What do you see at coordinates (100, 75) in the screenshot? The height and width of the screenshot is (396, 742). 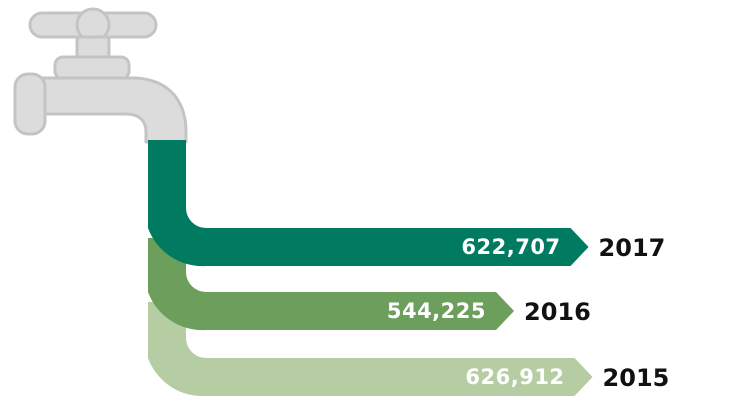 I see `water-faucet-icon` at bounding box center [100, 75].